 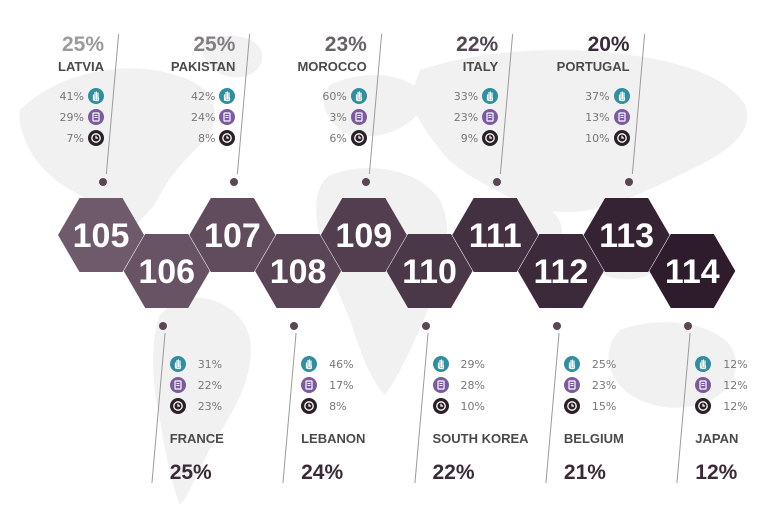 I want to click on country-name: SOUTH KOREA, so click(x=480, y=438).